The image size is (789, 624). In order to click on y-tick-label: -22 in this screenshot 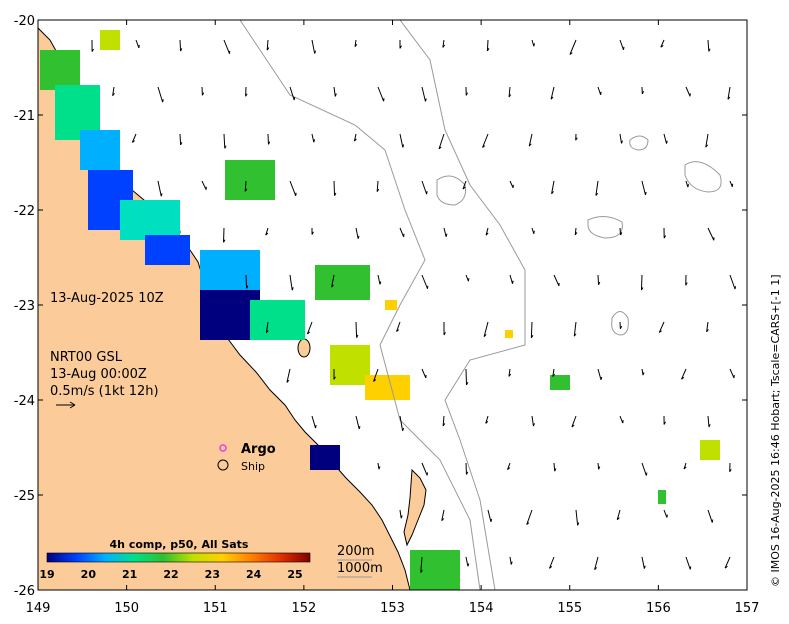, I will do `click(24, 211)`.